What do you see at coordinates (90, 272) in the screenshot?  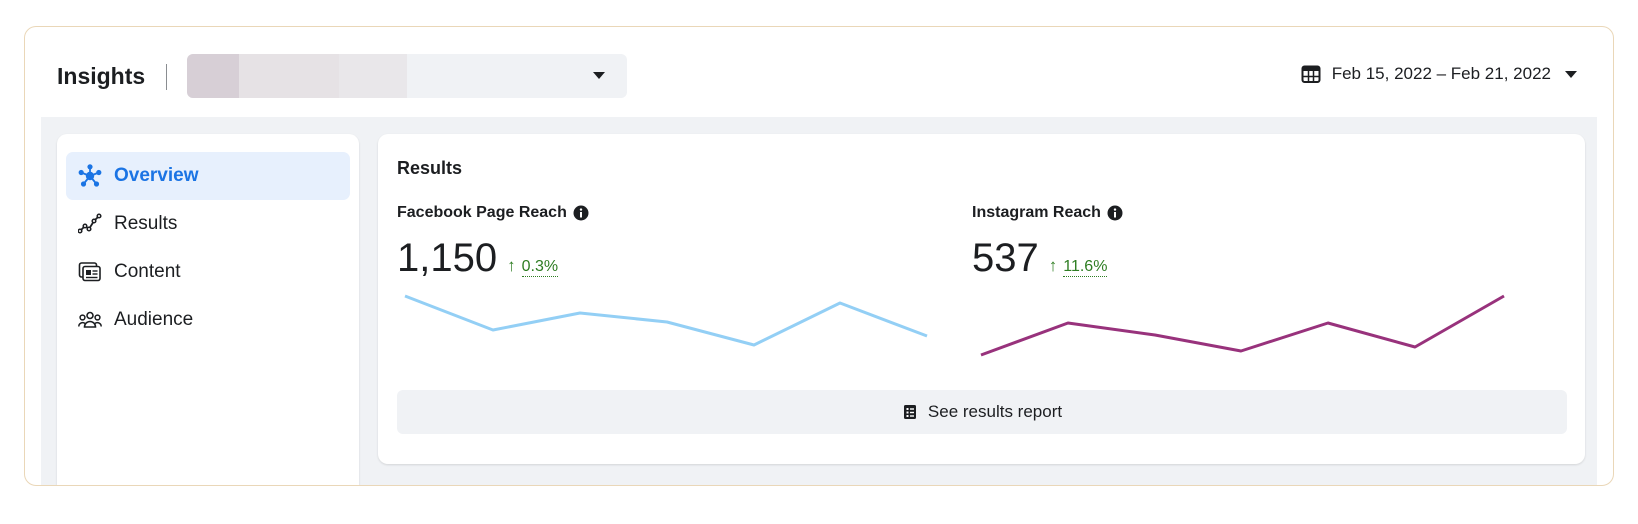 I see `content-cards-icon` at bounding box center [90, 272].